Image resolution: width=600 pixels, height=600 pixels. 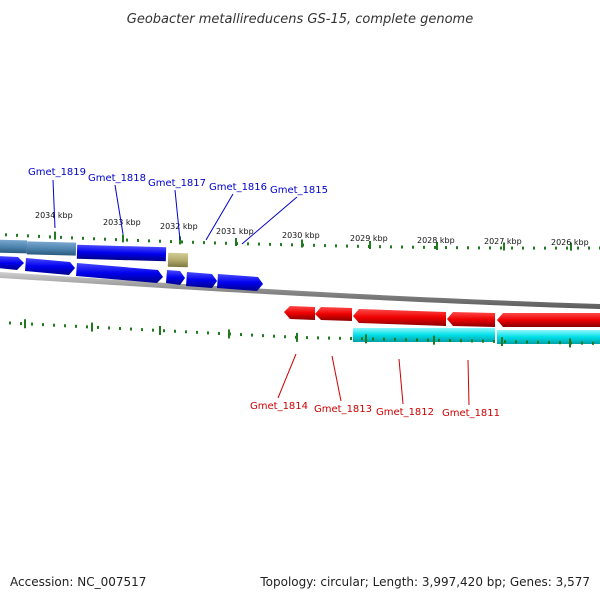 I want to click on gene-label: Gmet_1817, so click(x=177, y=183).